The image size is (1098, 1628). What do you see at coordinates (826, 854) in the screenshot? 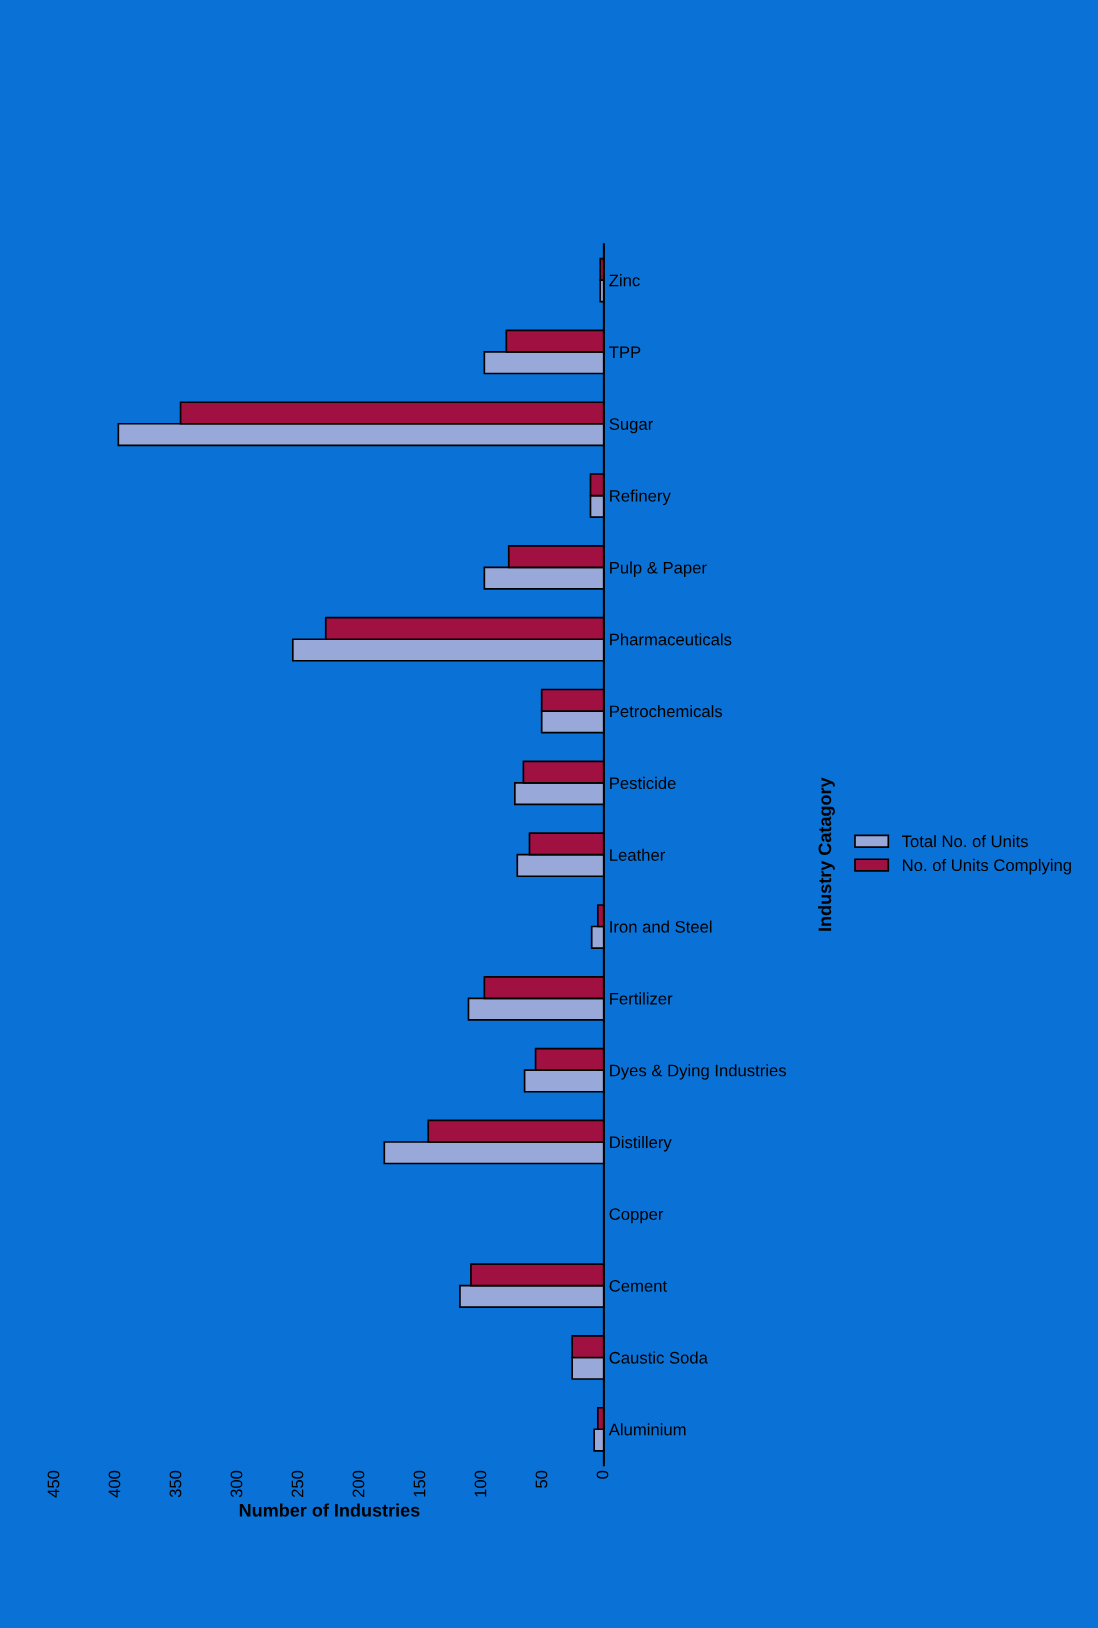
I see `y-axis-title: Industry Catagory` at bounding box center [826, 854].